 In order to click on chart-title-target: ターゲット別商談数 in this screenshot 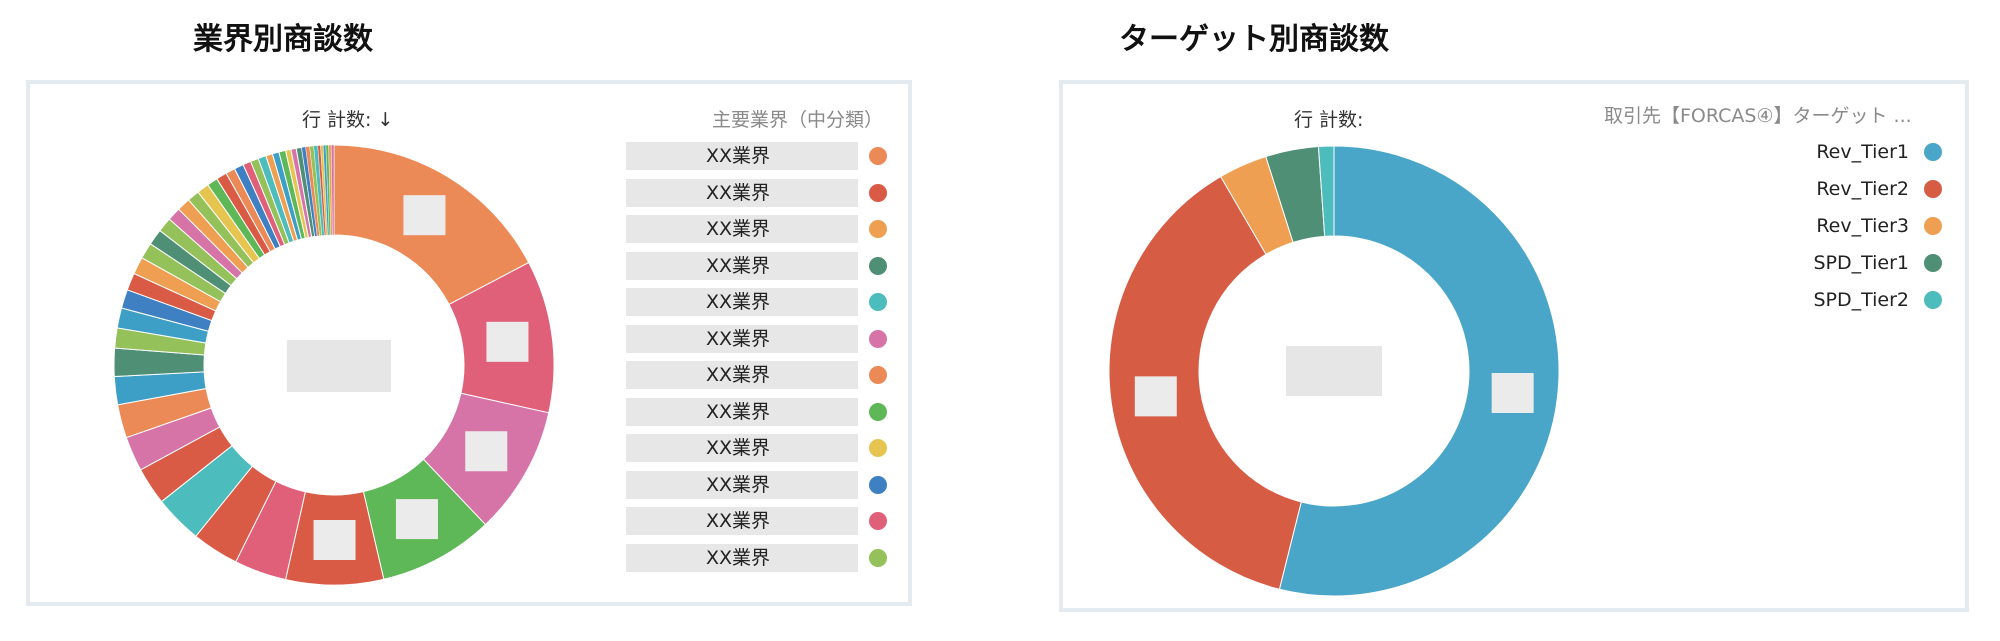, I will do `click(1254, 39)`.